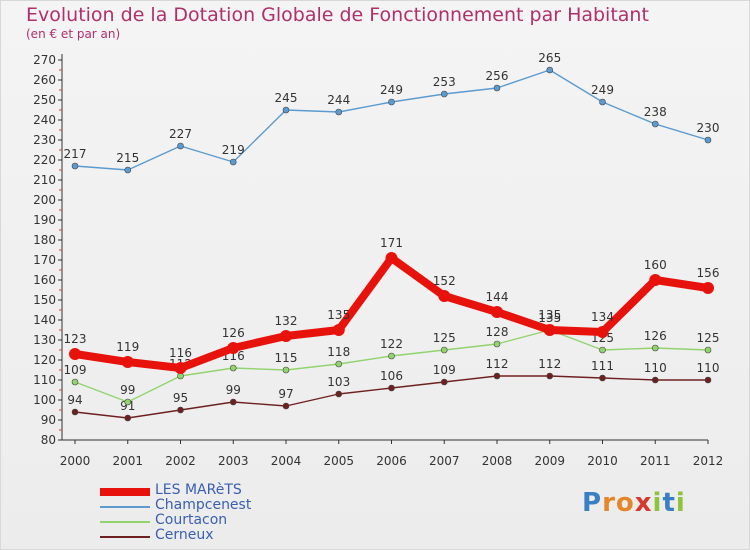 The height and width of the screenshot is (550, 750). Describe the element at coordinates (44, 80) in the screenshot. I see `y-tick-label: 260` at that location.